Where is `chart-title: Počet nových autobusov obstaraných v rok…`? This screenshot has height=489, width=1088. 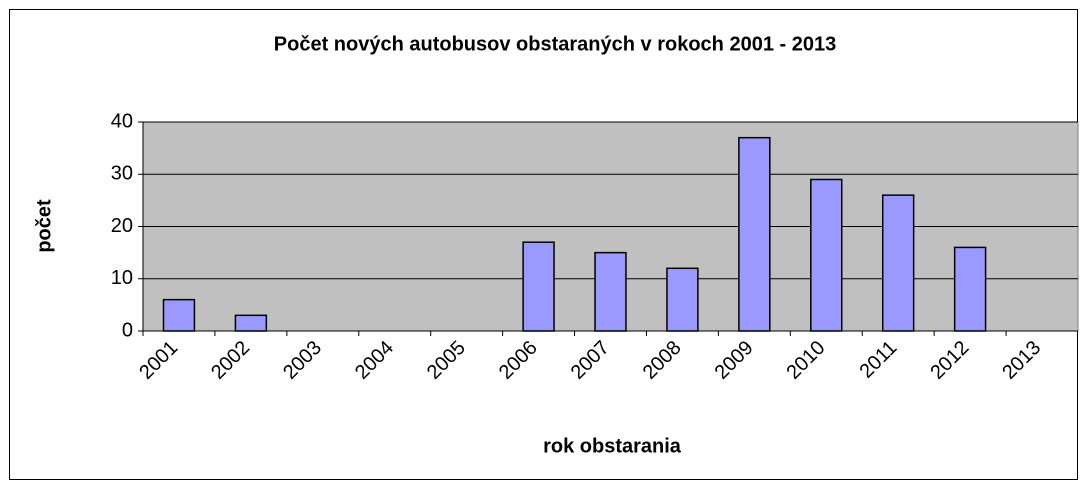 chart-title: Počet nových autobusov obstaraných v rok… is located at coordinates (555, 44).